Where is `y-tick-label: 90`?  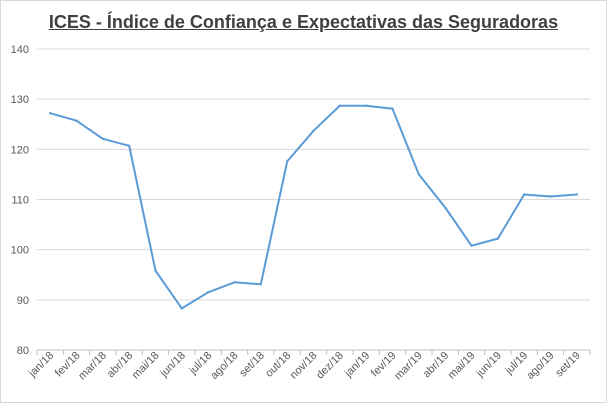
y-tick-label: 90 is located at coordinates (23, 301).